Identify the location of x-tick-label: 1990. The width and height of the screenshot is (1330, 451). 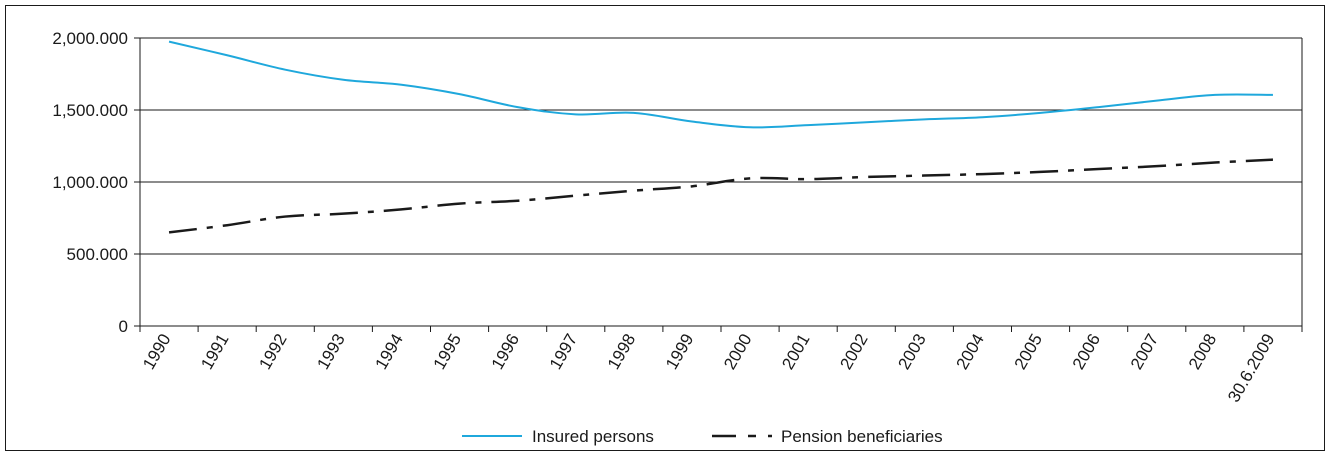
(156, 352).